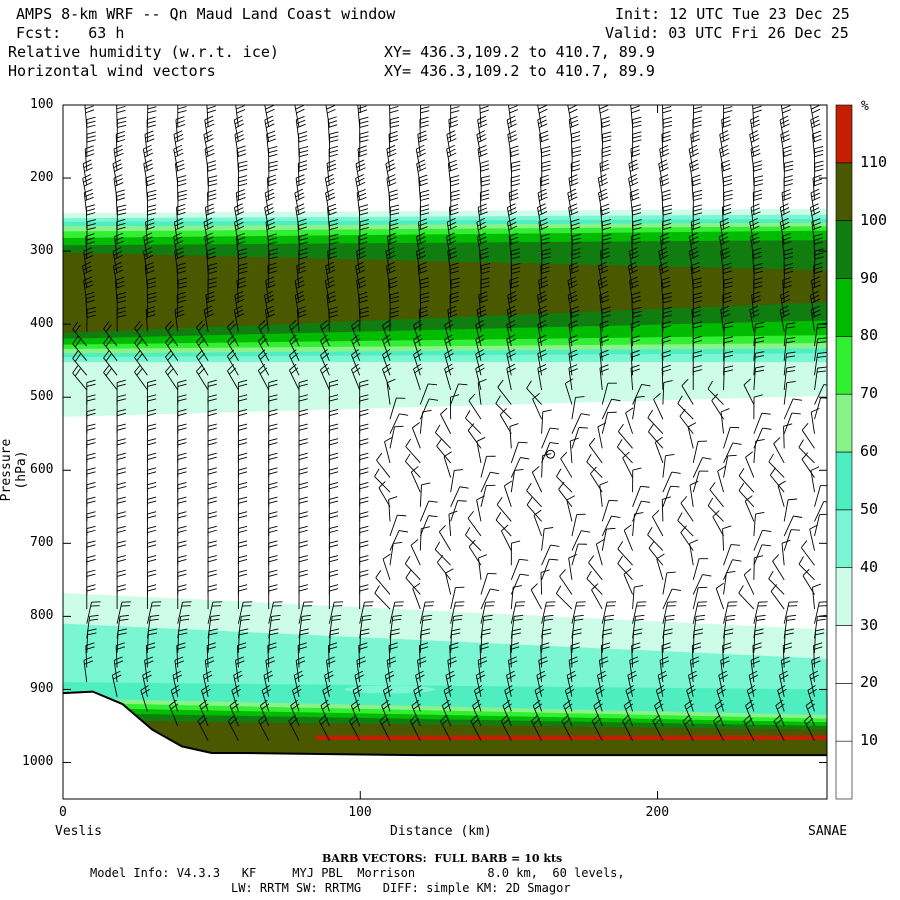  Describe the element at coordinates (874, 219) in the screenshot. I see `colorbar-level: 100` at that location.